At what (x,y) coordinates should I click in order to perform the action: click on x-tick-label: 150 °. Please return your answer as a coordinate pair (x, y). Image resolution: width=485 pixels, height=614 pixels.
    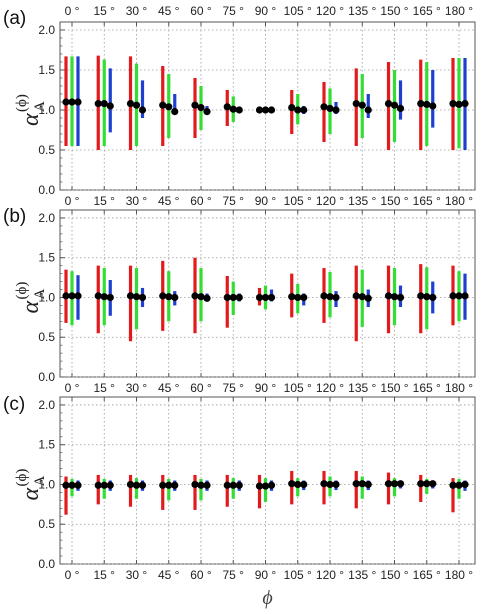
    Looking at the image, I should click on (394, 388).